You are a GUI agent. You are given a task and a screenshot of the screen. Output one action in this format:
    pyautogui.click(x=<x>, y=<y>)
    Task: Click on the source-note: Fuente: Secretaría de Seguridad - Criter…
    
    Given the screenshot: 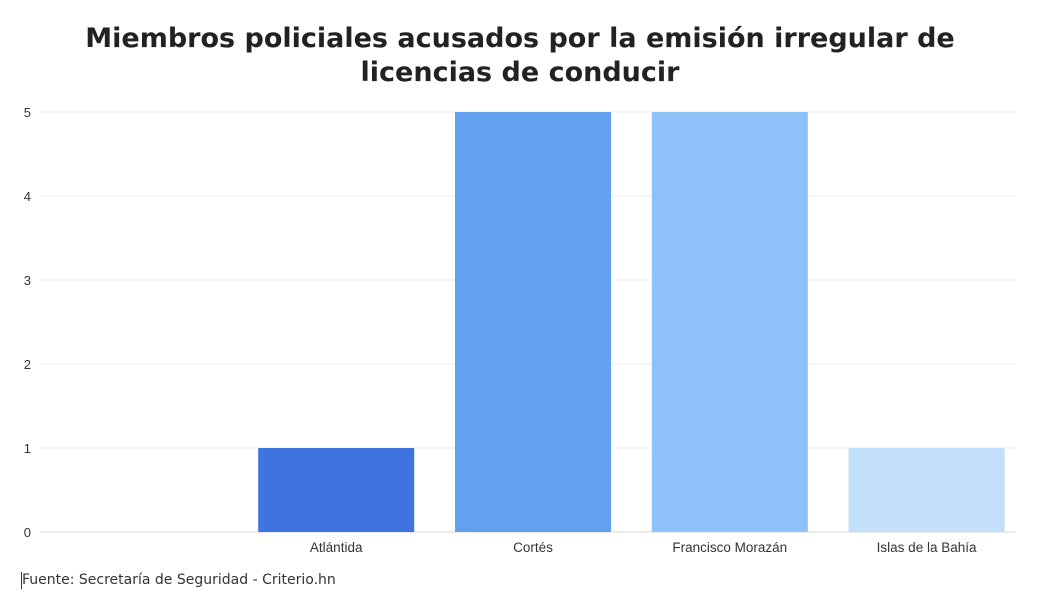 What is the action you would take?
    pyautogui.click(x=179, y=580)
    